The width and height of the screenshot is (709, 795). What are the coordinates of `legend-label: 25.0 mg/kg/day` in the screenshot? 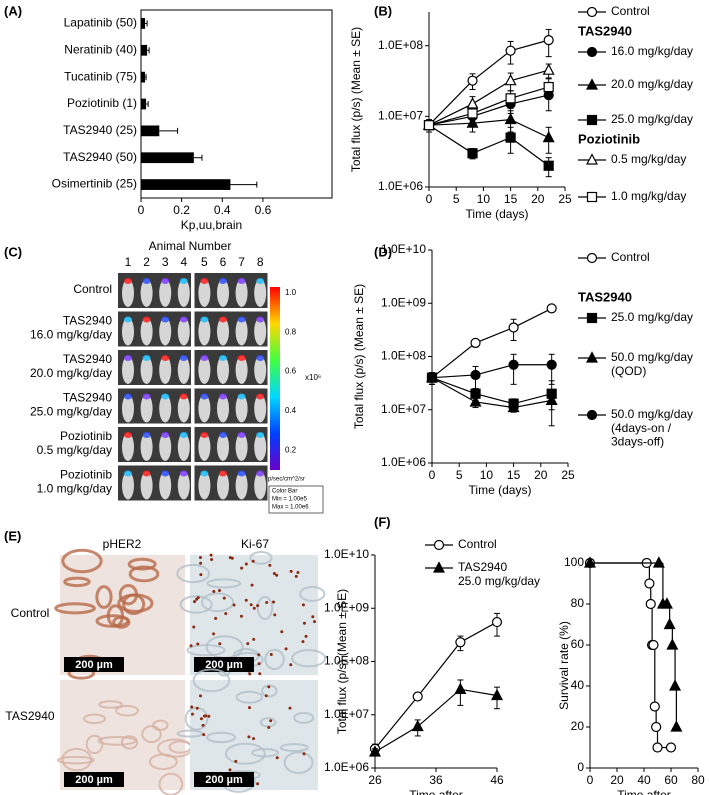 It's located at (652, 317).